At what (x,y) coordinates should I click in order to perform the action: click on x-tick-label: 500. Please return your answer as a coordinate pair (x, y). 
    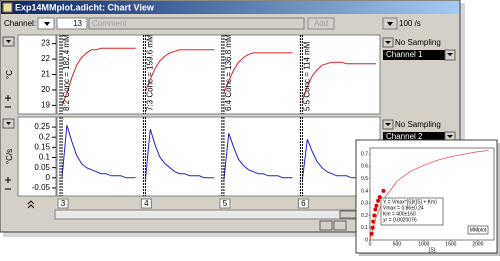
    Looking at the image, I should click on (397, 244).